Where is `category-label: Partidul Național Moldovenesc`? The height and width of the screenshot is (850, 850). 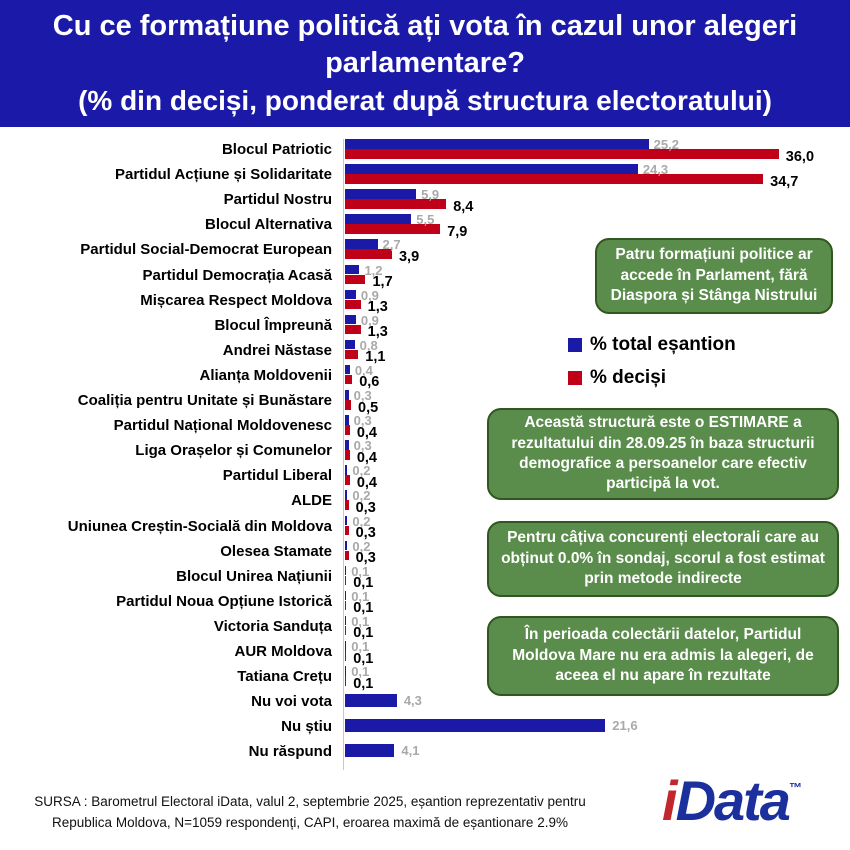
category-label: Partidul Național Moldovenesc is located at coordinates (222, 426).